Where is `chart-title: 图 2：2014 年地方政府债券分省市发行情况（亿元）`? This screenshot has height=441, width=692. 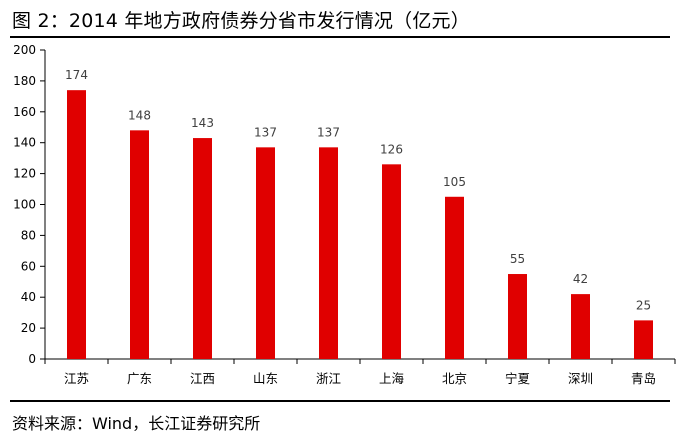
chart-title: 图 2：2014 年地方政府债券分省市发行情况（亿元） is located at coordinates (241, 21).